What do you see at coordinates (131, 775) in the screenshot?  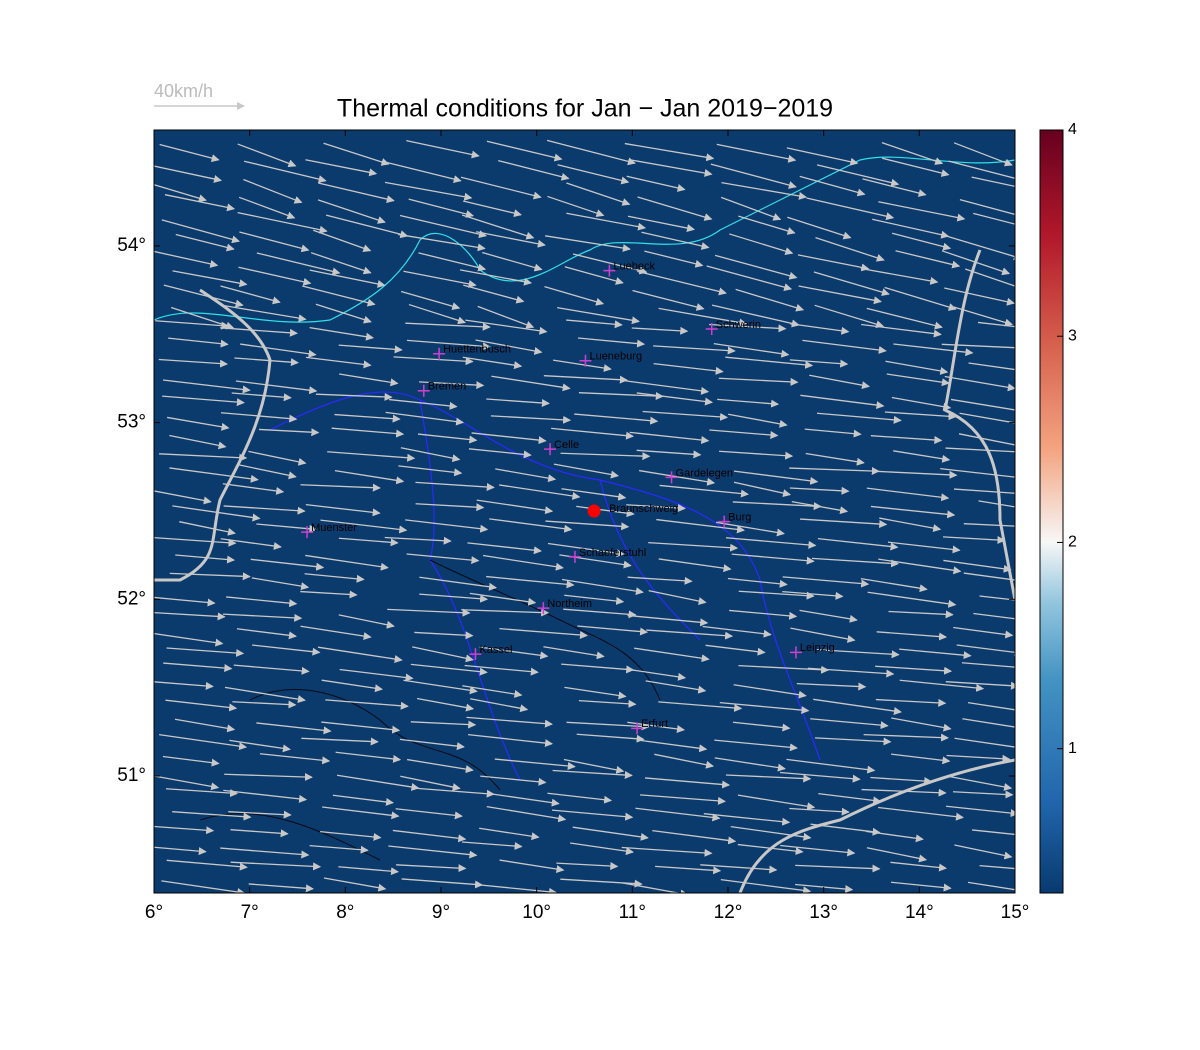 I see `y-tick-label: 51°` at bounding box center [131, 775].